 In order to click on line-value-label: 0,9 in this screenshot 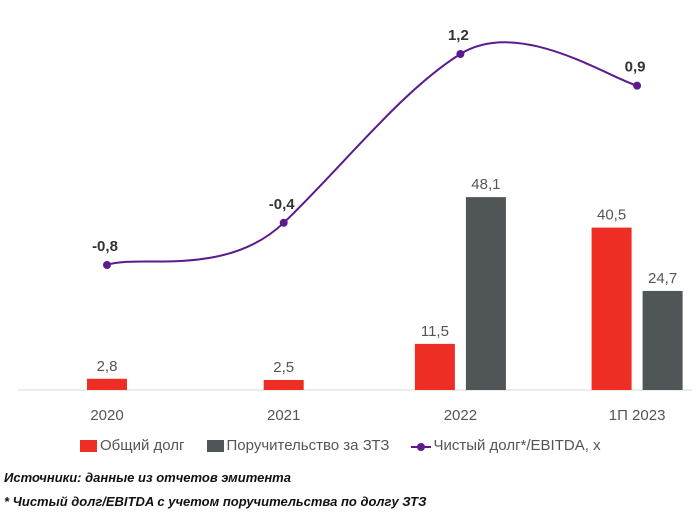, I will do `click(635, 67)`.